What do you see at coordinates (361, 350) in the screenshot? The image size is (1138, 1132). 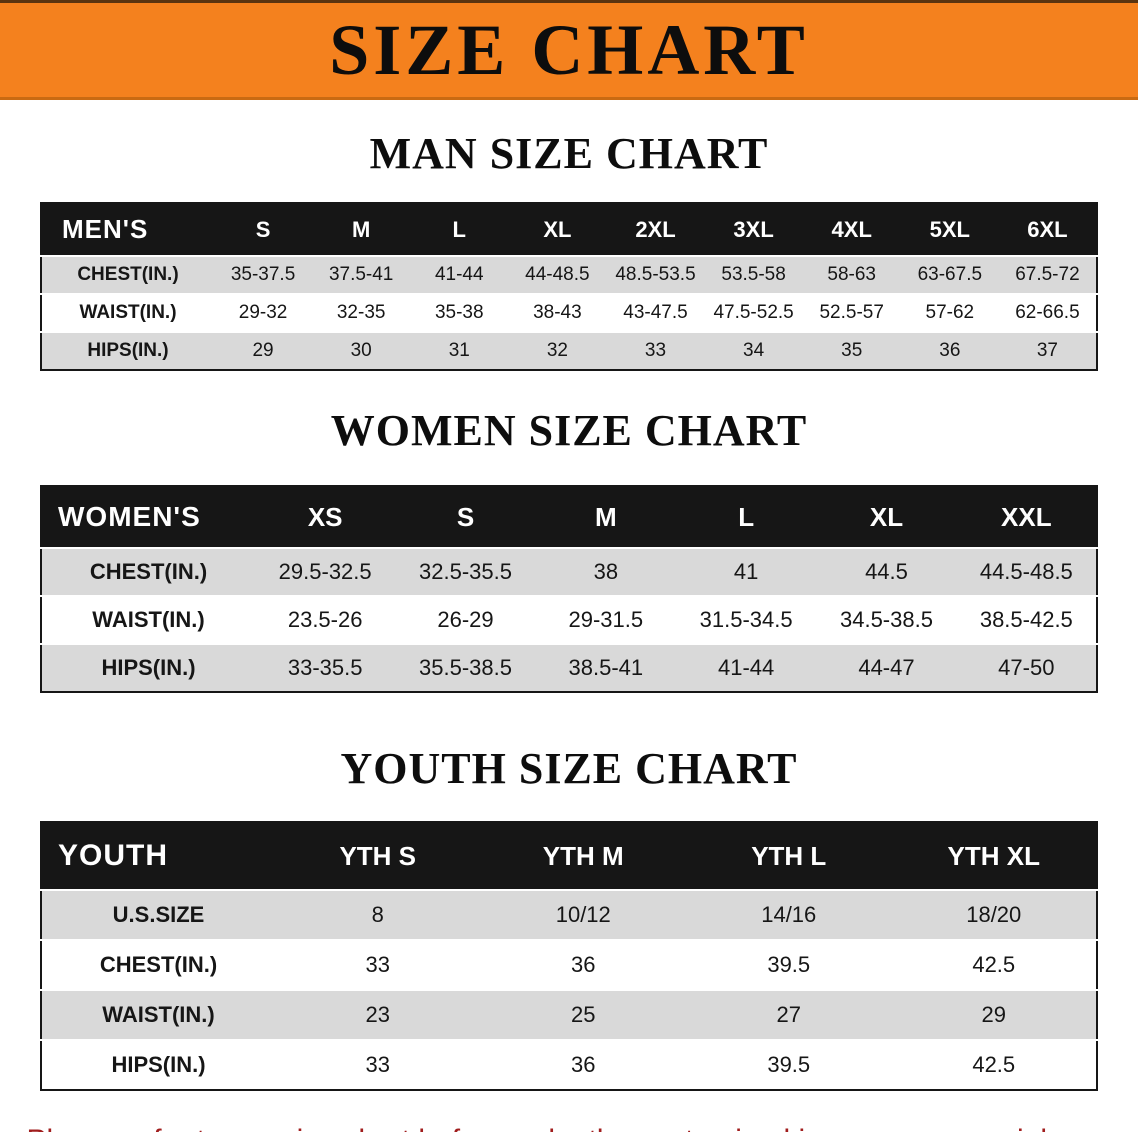 I see `data-cell: 30` at bounding box center [361, 350].